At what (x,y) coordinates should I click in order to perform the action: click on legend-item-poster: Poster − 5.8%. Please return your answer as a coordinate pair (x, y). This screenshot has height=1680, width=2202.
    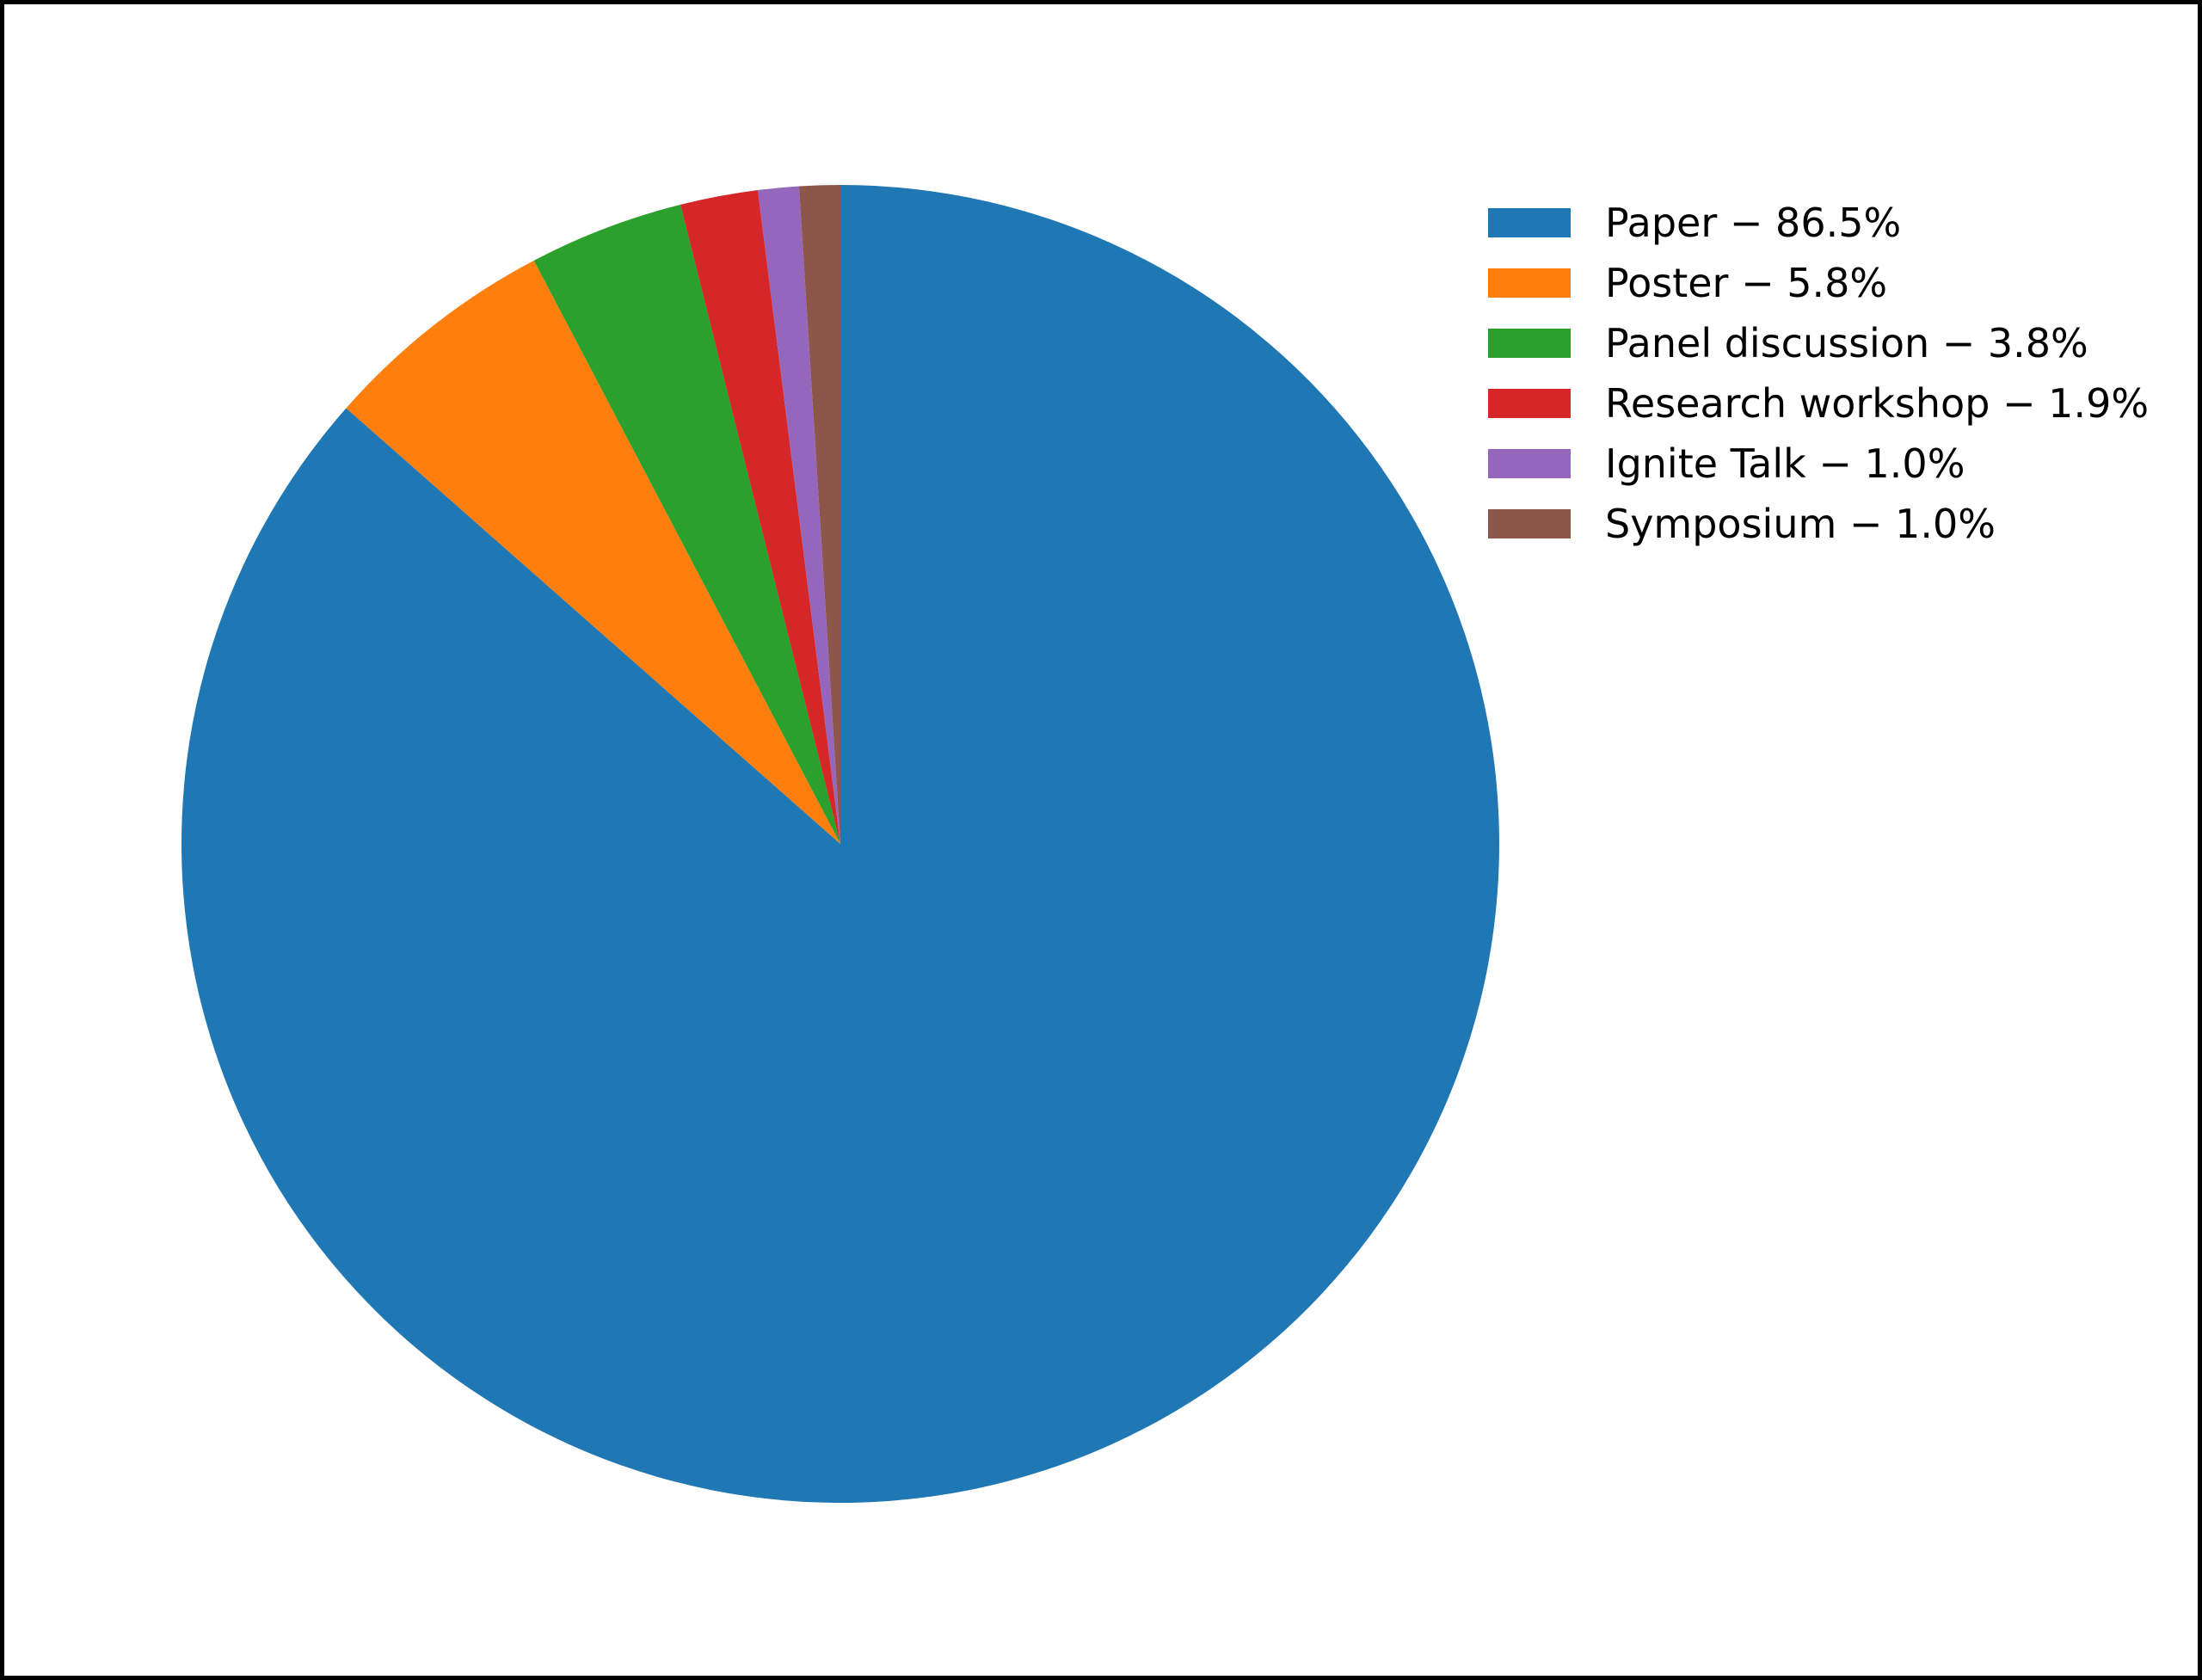
    Looking at the image, I should click on (1819, 283).